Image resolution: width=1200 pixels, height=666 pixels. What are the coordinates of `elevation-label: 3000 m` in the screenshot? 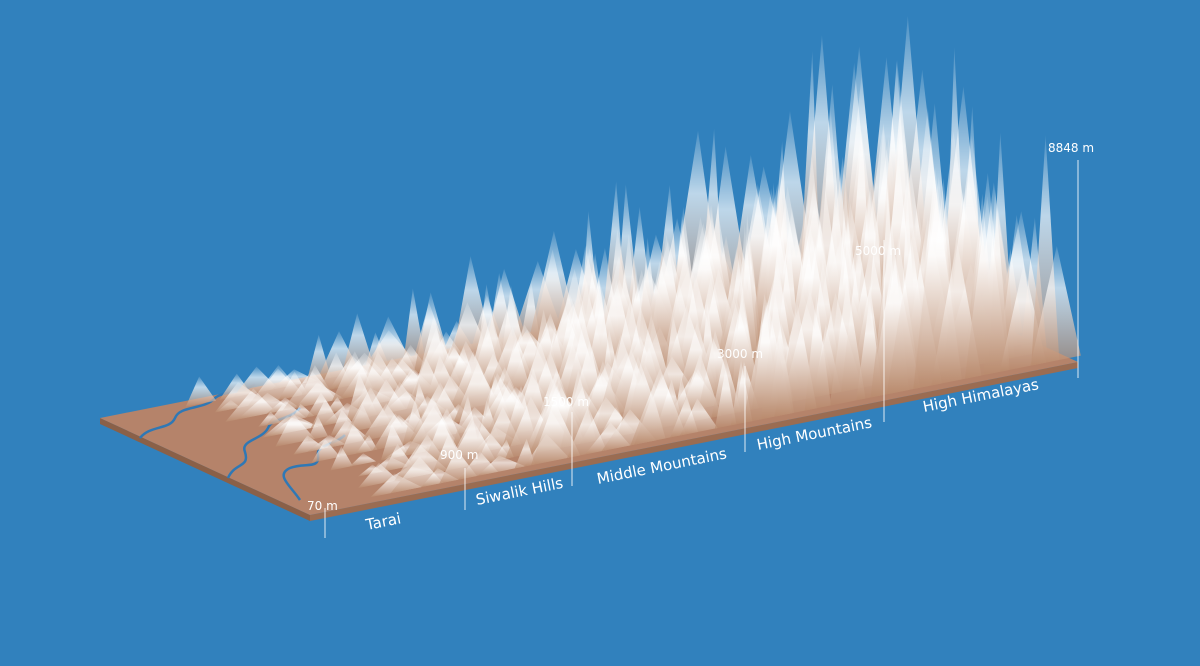 It's located at (740, 354).